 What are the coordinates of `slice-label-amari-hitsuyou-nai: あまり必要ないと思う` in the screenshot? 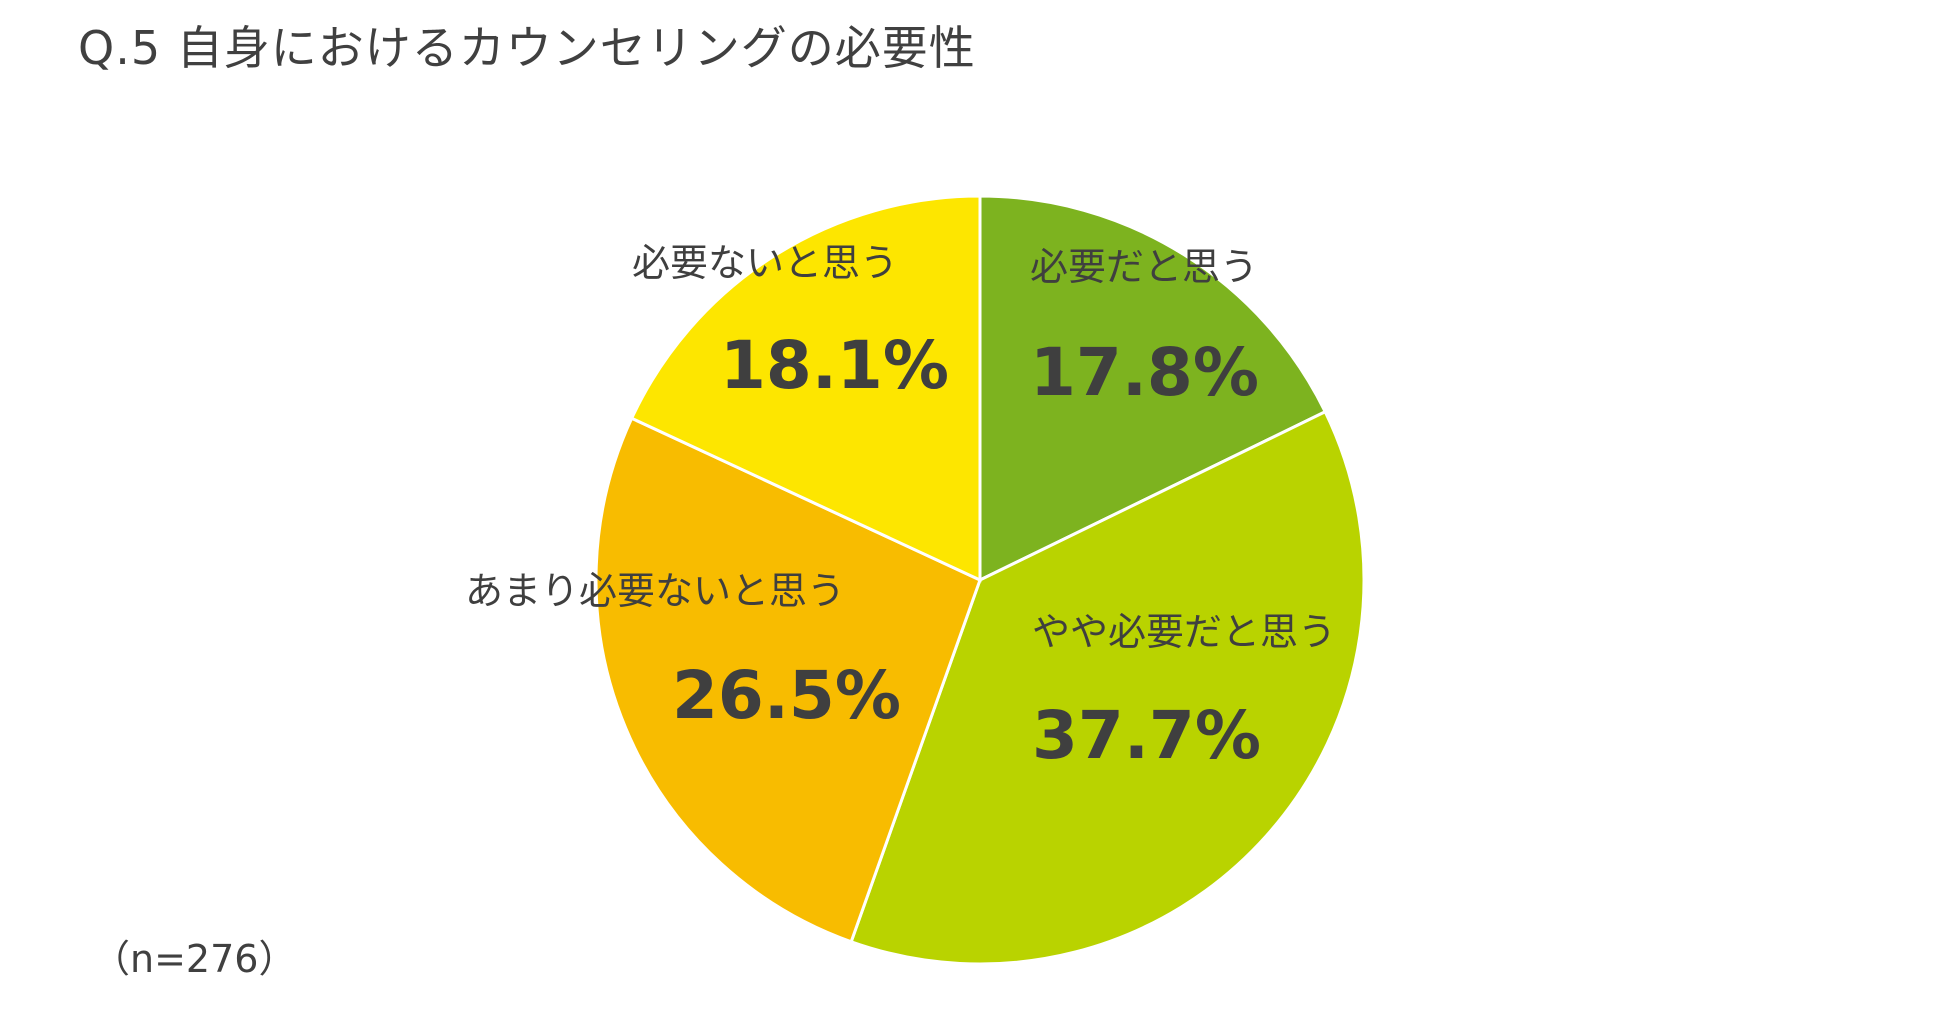 It's located at (655, 591).